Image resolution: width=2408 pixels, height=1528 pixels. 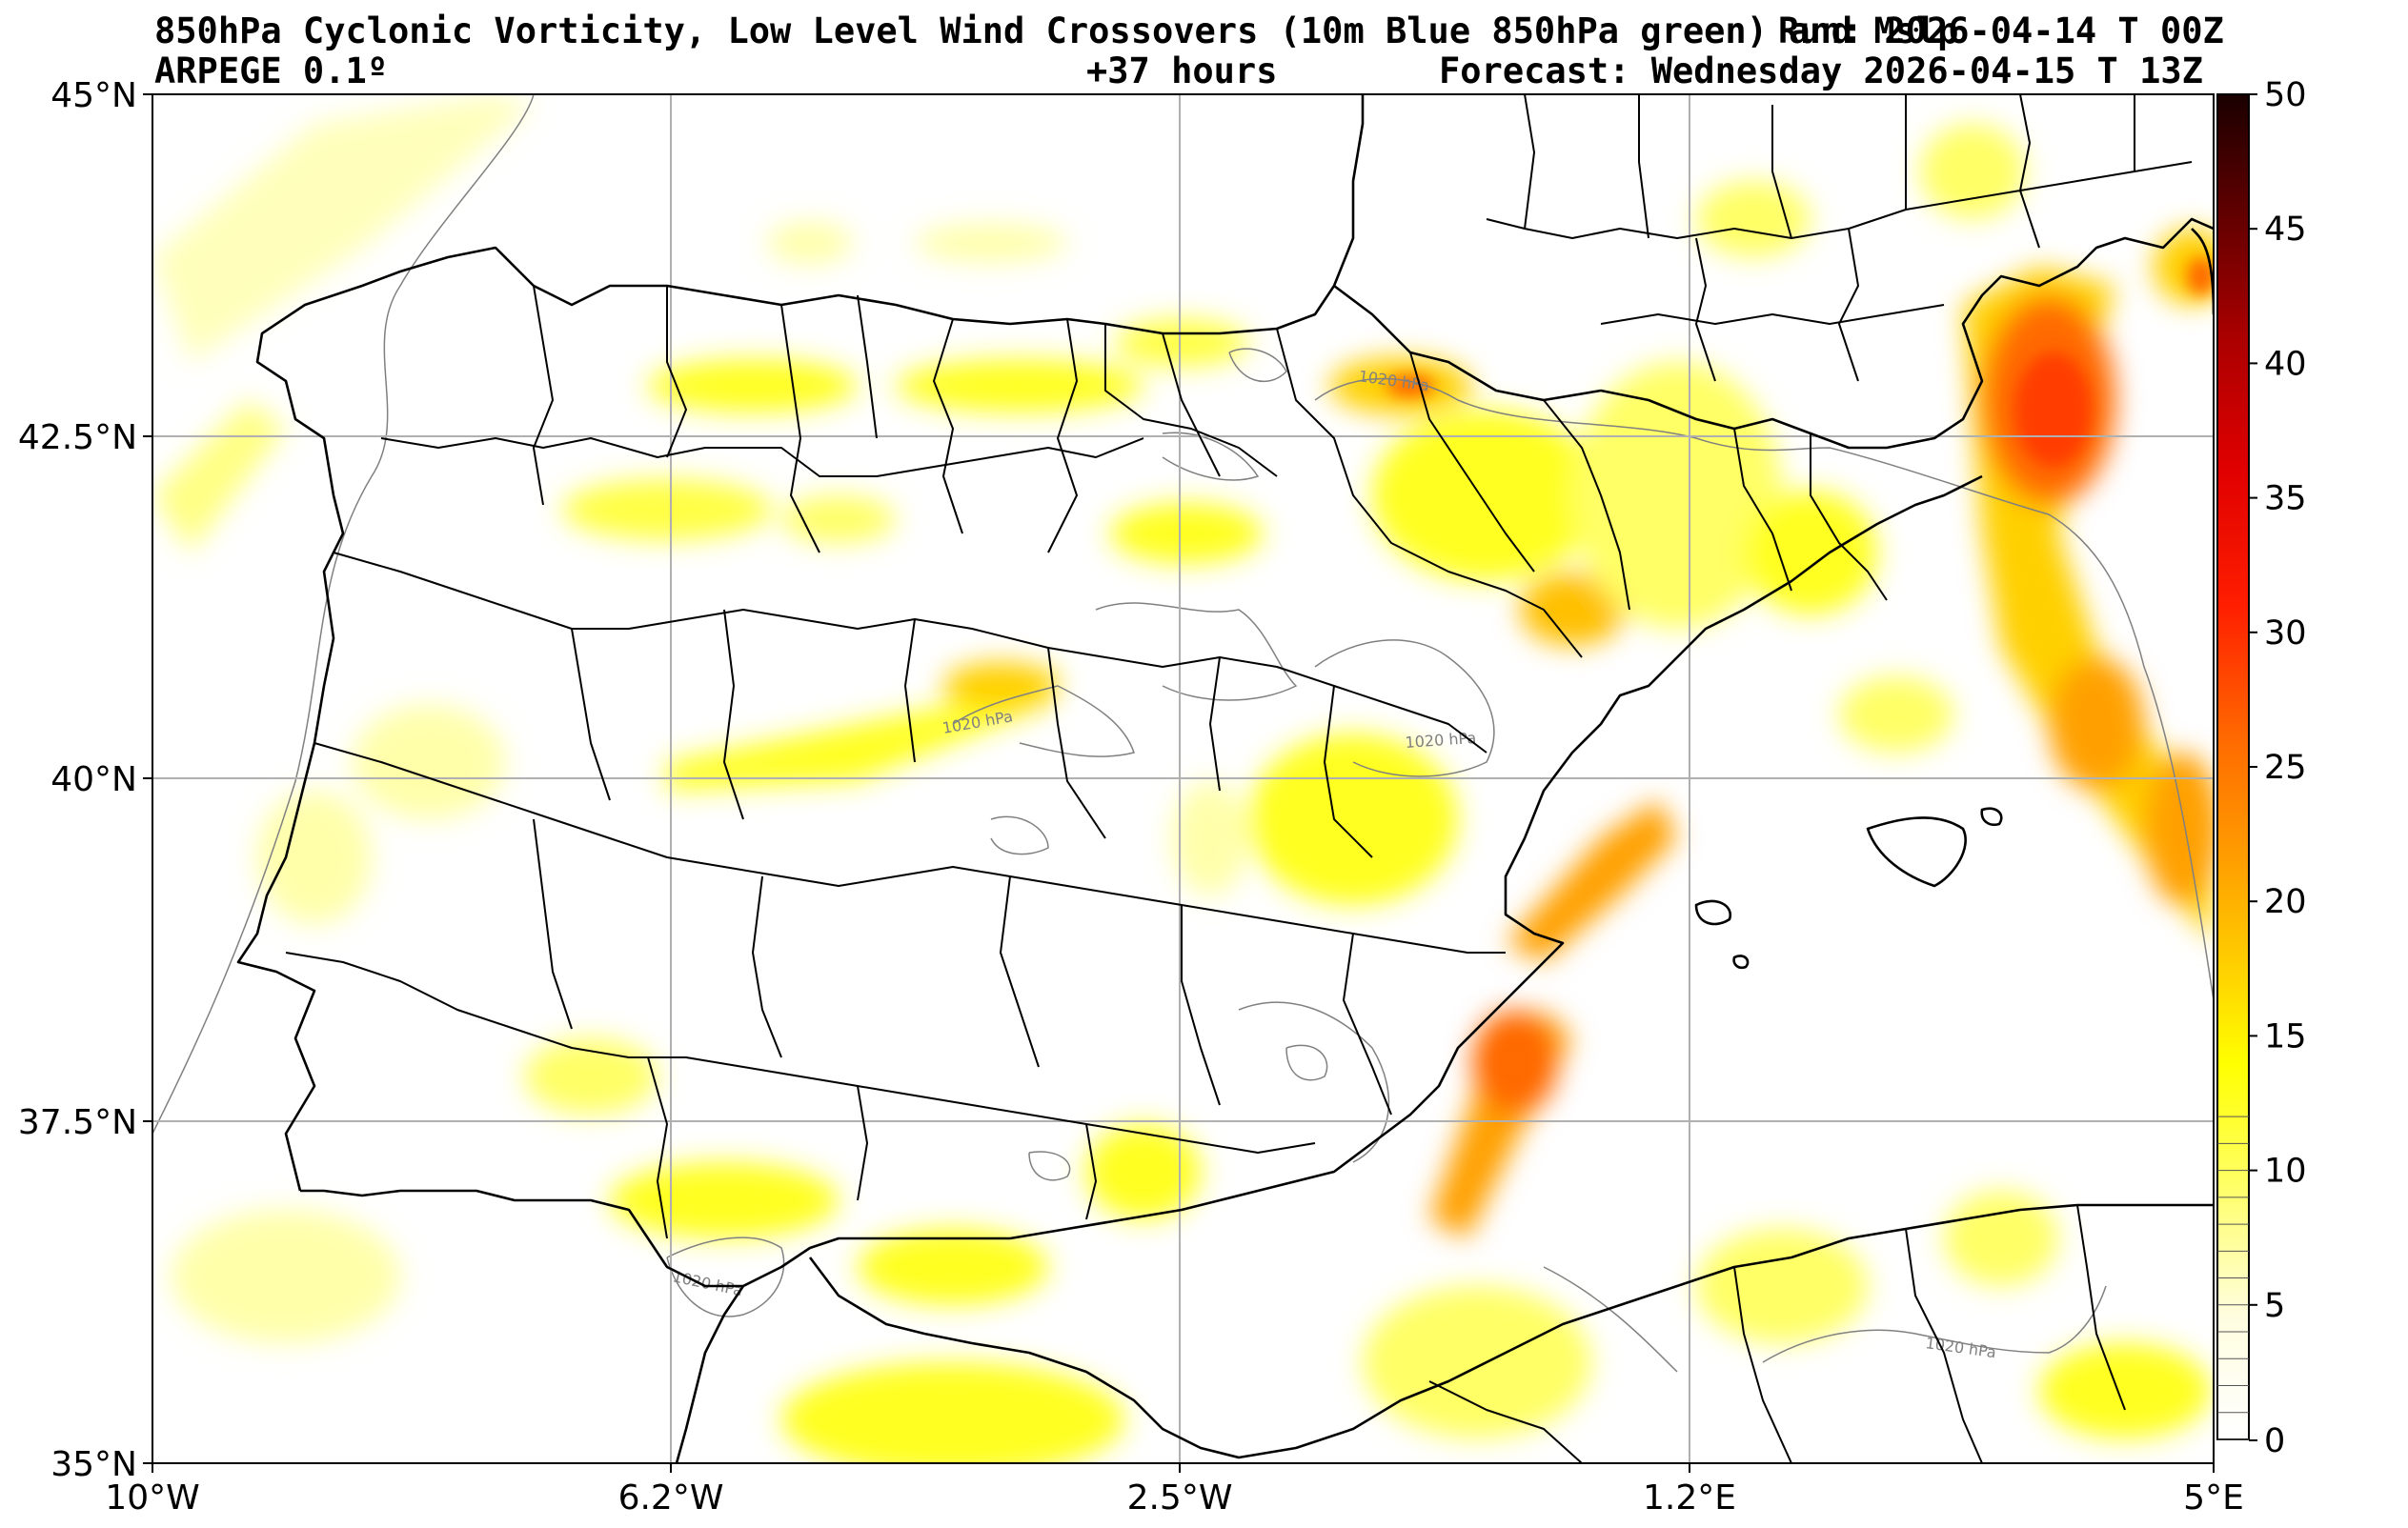 What do you see at coordinates (152, 1498) in the screenshot?
I see `lon-tick-label: 10°W` at bounding box center [152, 1498].